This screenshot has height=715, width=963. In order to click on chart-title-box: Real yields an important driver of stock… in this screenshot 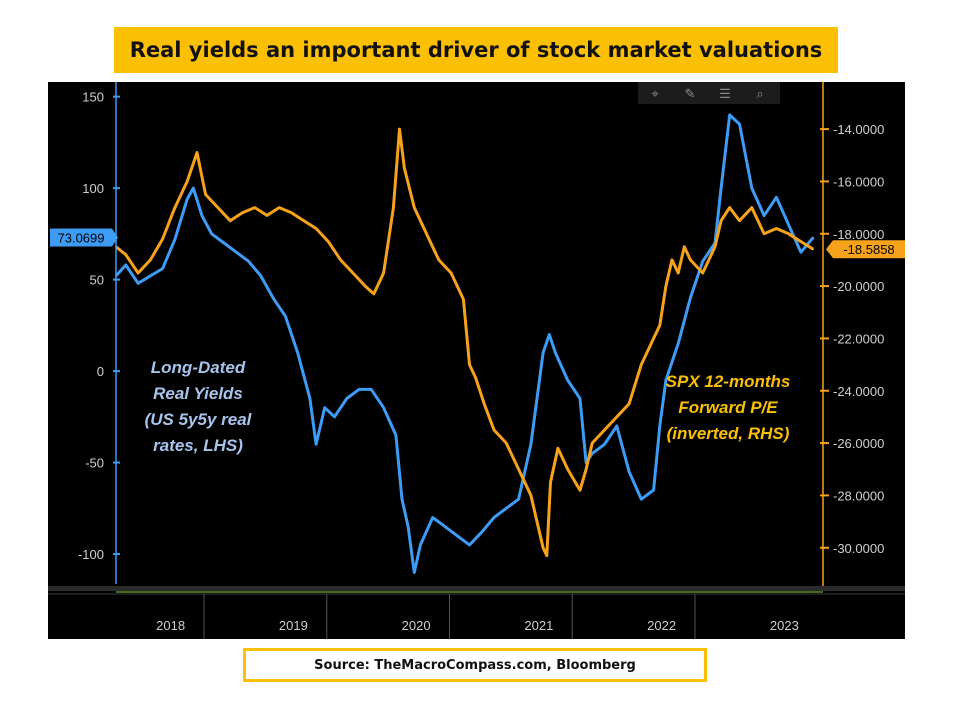, I will do `click(476, 50)`.